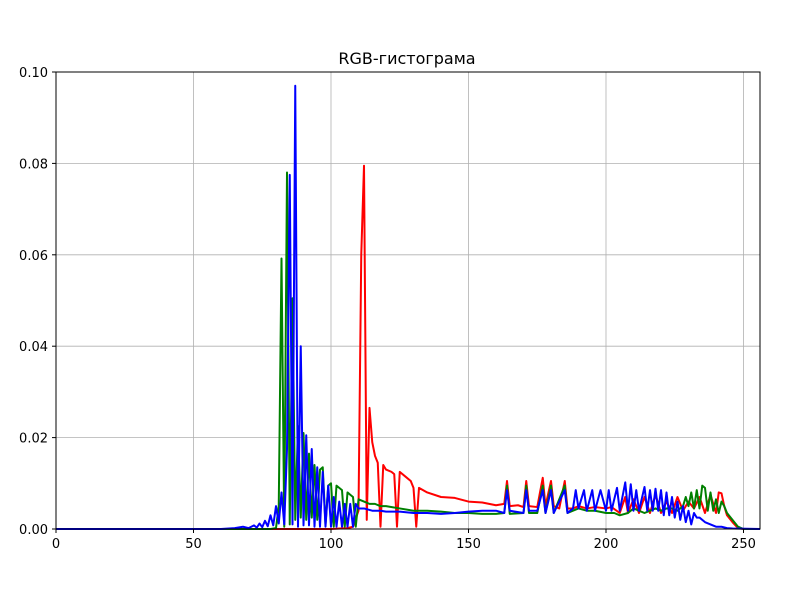  Describe the element at coordinates (33, 530) in the screenshot. I see `y-tick-label: 0.00` at that location.